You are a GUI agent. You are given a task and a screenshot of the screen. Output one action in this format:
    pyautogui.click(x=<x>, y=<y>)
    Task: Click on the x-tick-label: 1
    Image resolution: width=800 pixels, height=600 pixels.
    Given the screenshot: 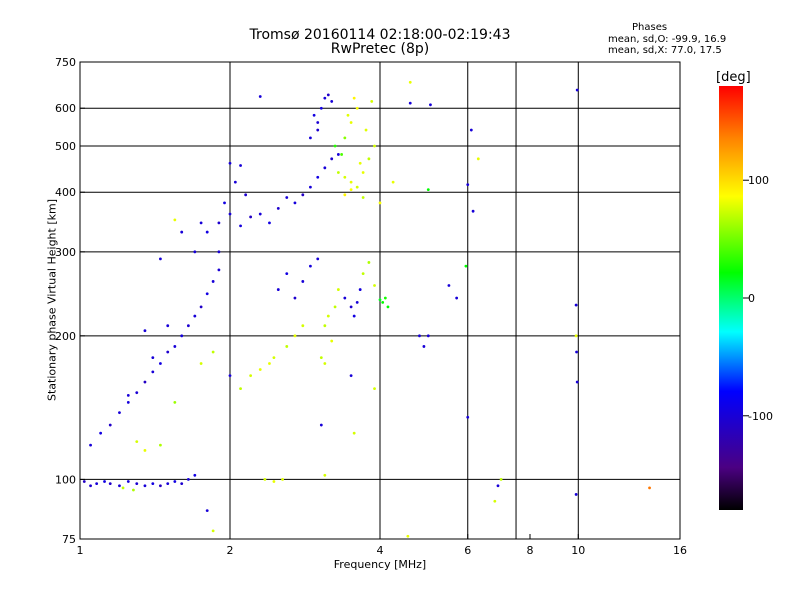 What is the action you would take?
    pyautogui.click(x=80, y=550)
    